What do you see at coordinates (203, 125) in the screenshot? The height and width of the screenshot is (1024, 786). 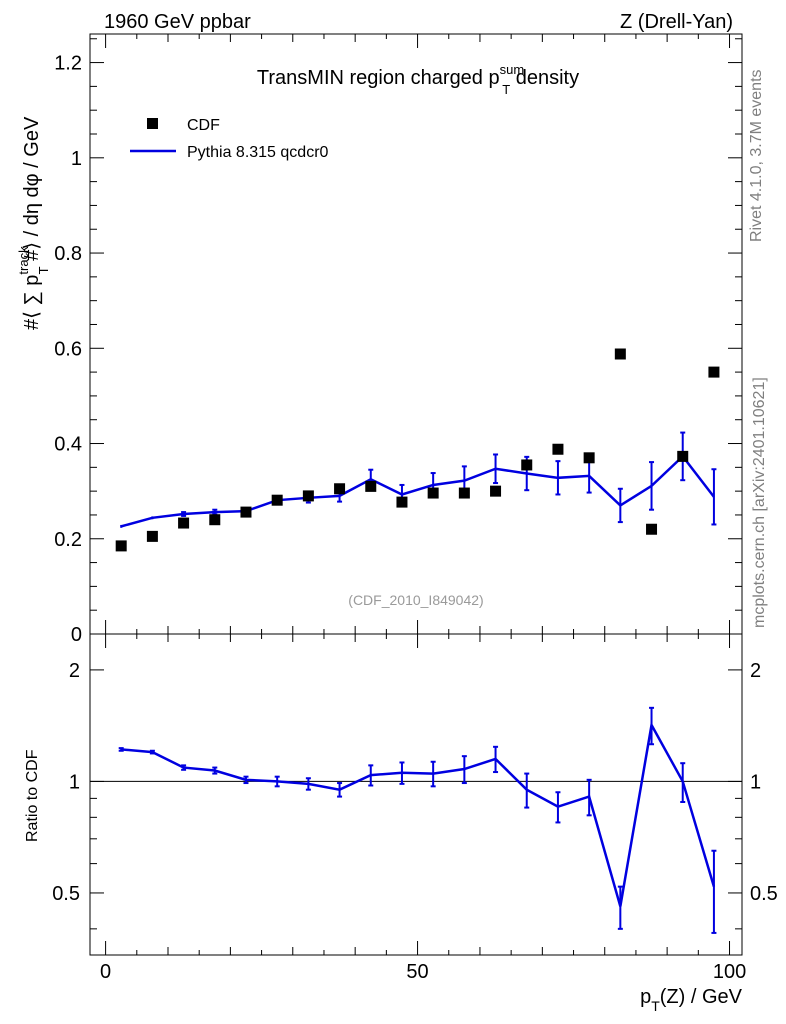 I see `legend-cdf-label: CDF` at bounding box center [203, 125].